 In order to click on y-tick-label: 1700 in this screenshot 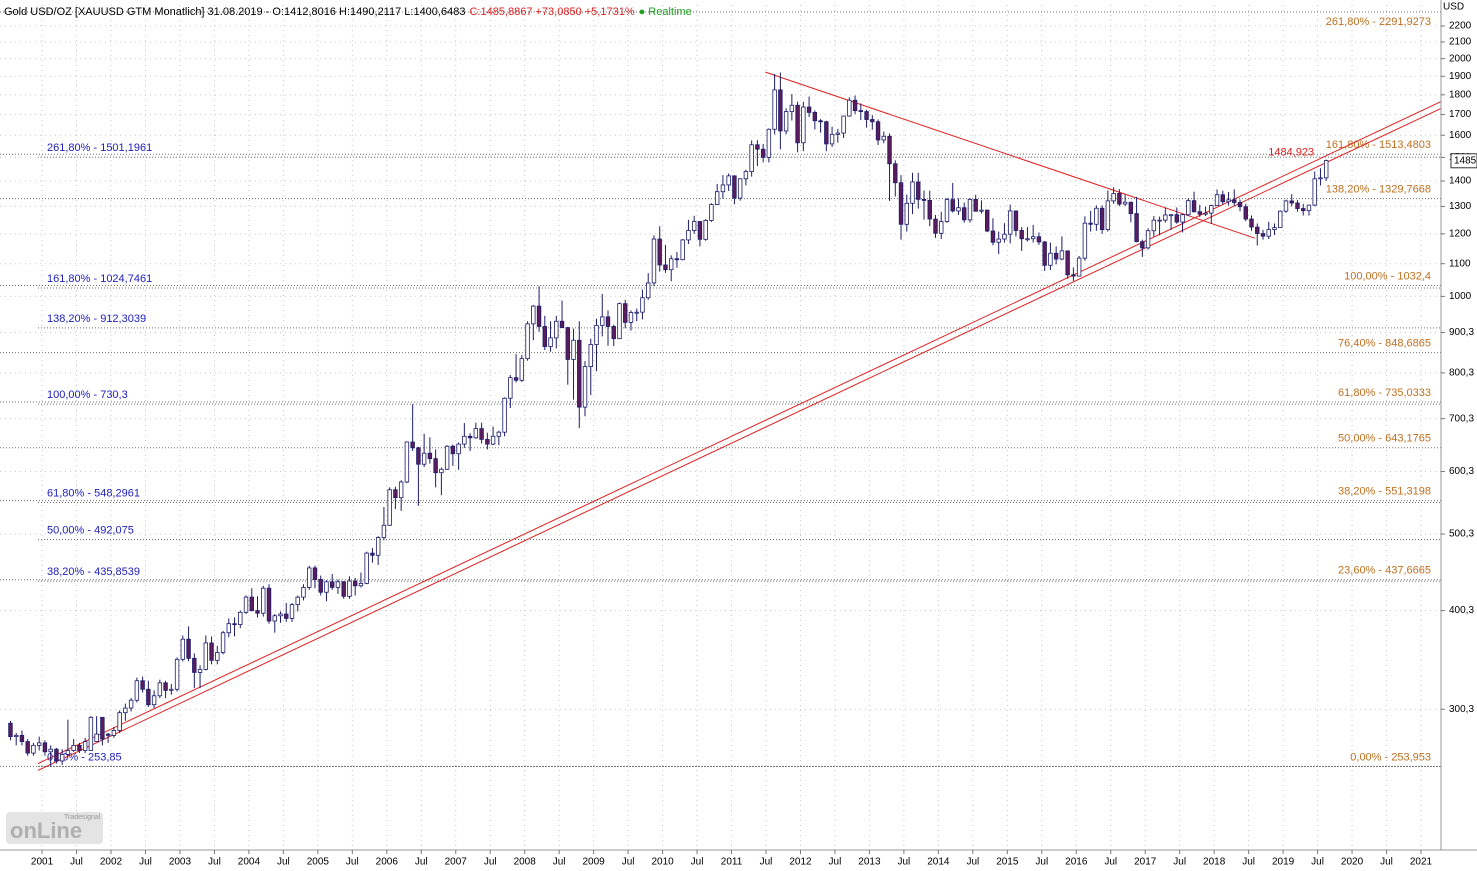, I will do `click(1460, 114)`.